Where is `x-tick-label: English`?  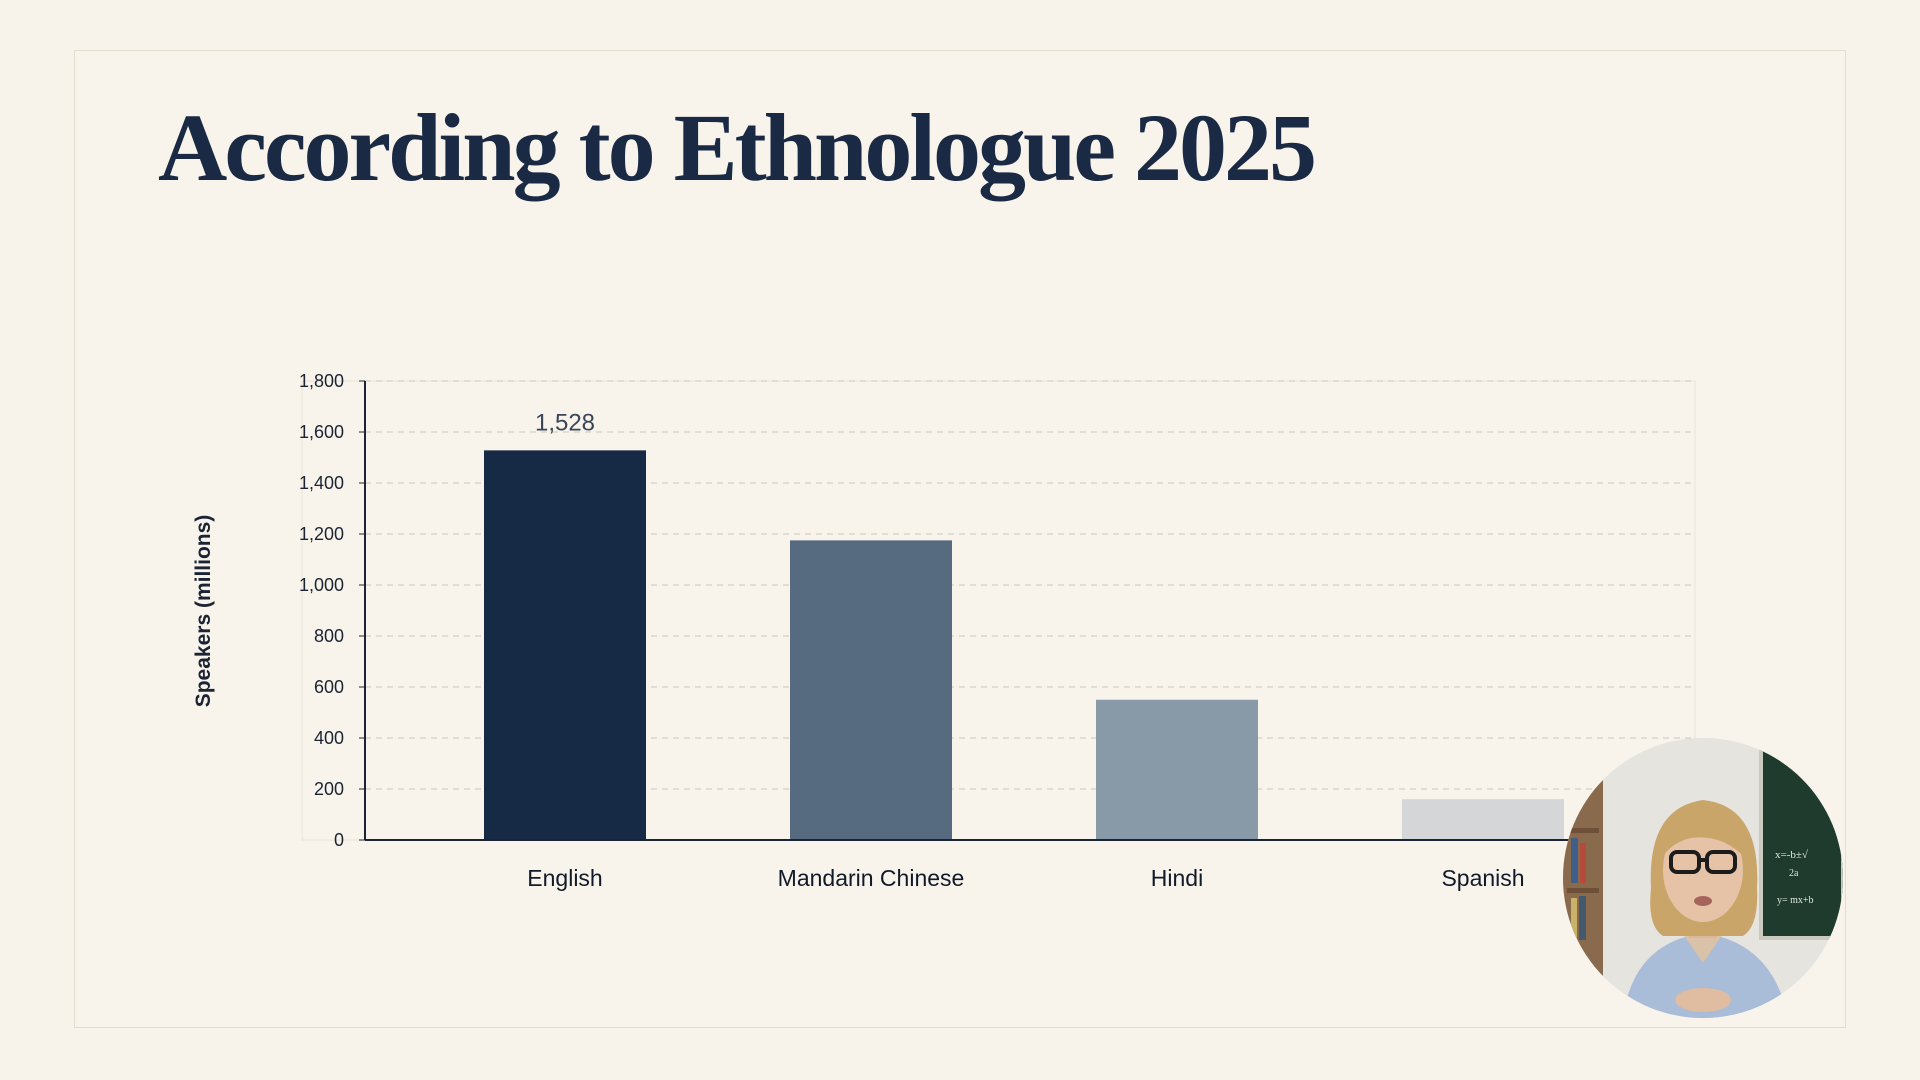 x-tick-label: English is located at coordinates (564, 878).